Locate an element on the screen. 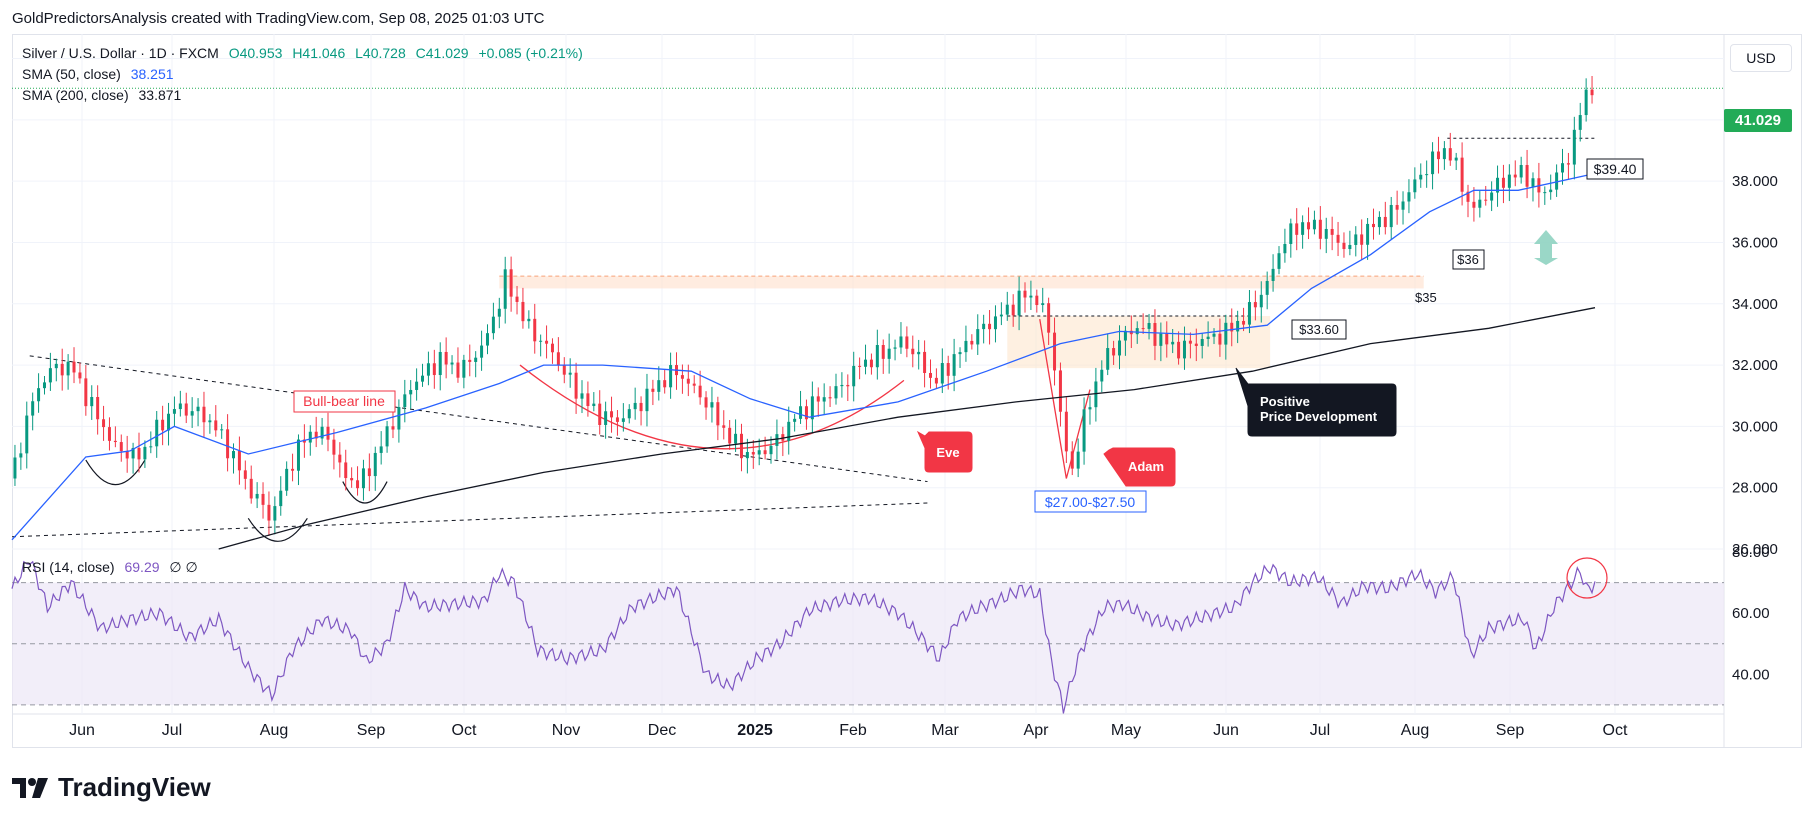 Image resolution: width=1814 pixels, height=824 pixels. bull-bear-label: Bull-bear line is located at coordinates (344, 401).